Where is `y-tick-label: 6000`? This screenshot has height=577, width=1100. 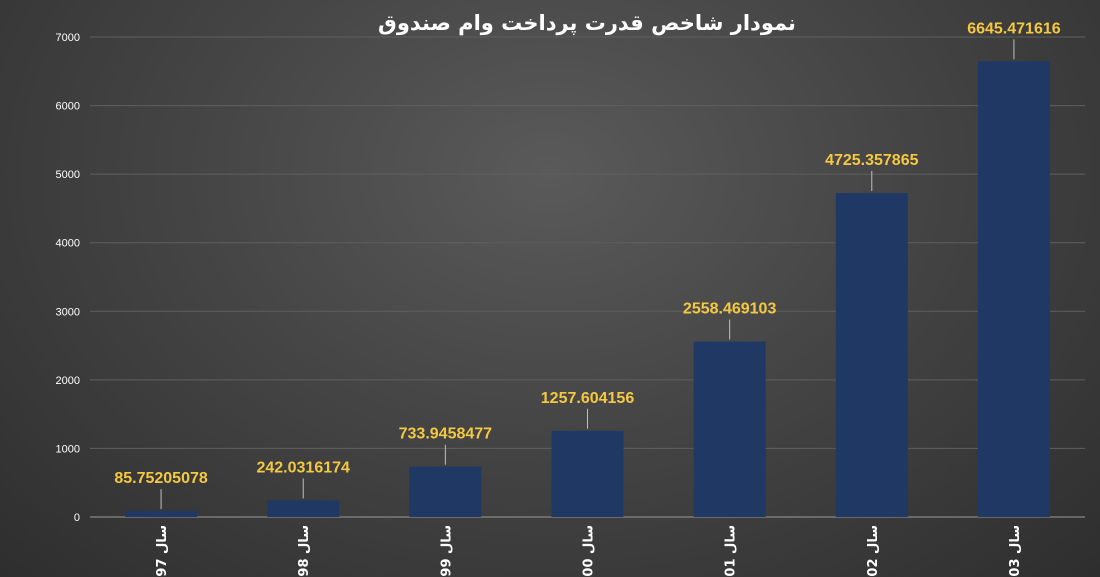
y-tick-label: 6000 is located at coordinates (68, 107).